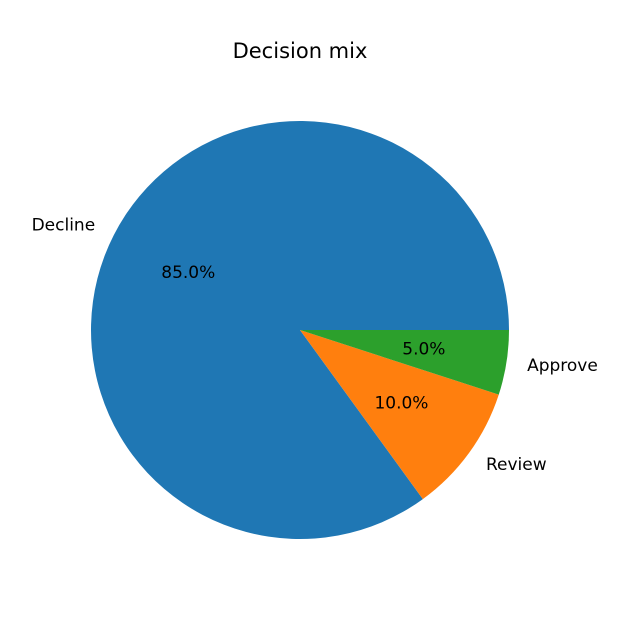  What do you see at coordinates (562, 366) in the screenshot?
I see `slice-label-approve: Approve` at bounding box center [562, 366].